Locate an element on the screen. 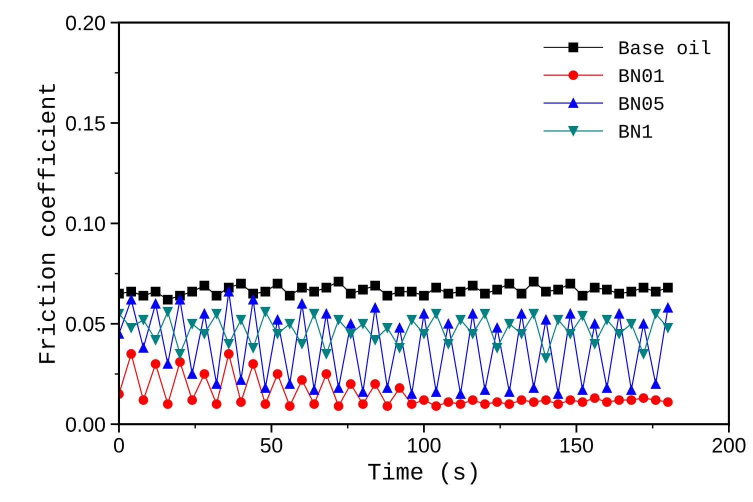 The width and height of the screenshot is (753, 502). legend-label: Base oil is located at coordinates (665, 47).